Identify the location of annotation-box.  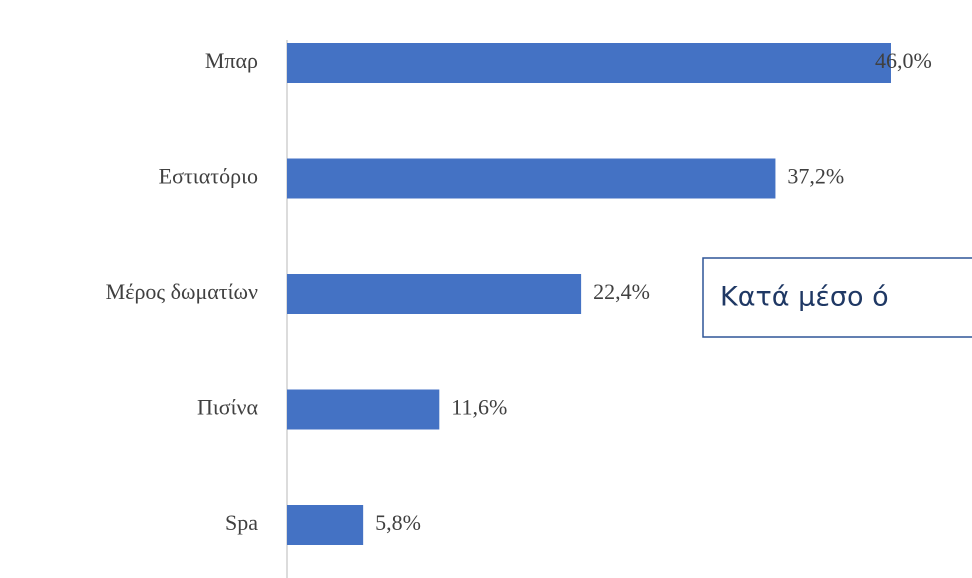
(837, 297).